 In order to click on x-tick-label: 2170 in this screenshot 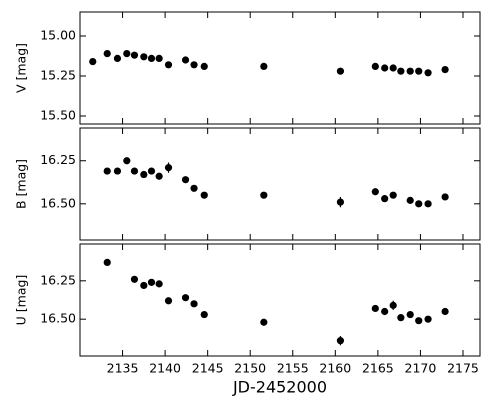, I will do `click(421, 368)`.